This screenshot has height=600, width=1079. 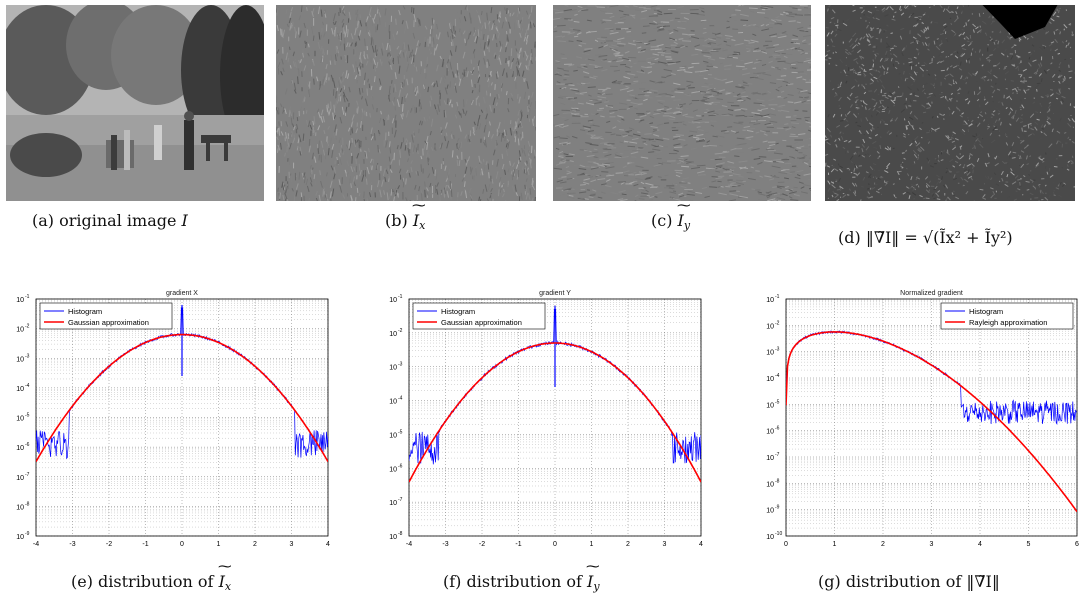 I want to click on y-tick-exponent: -2, so click(x=27, y=327).